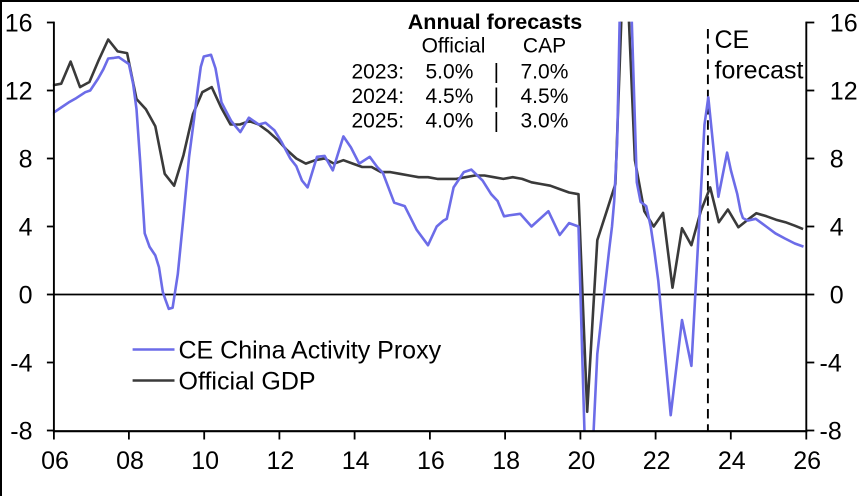  Describe the element at coordinates (657, 461) in the screenshot. I see `svg-text: 22` at that location.